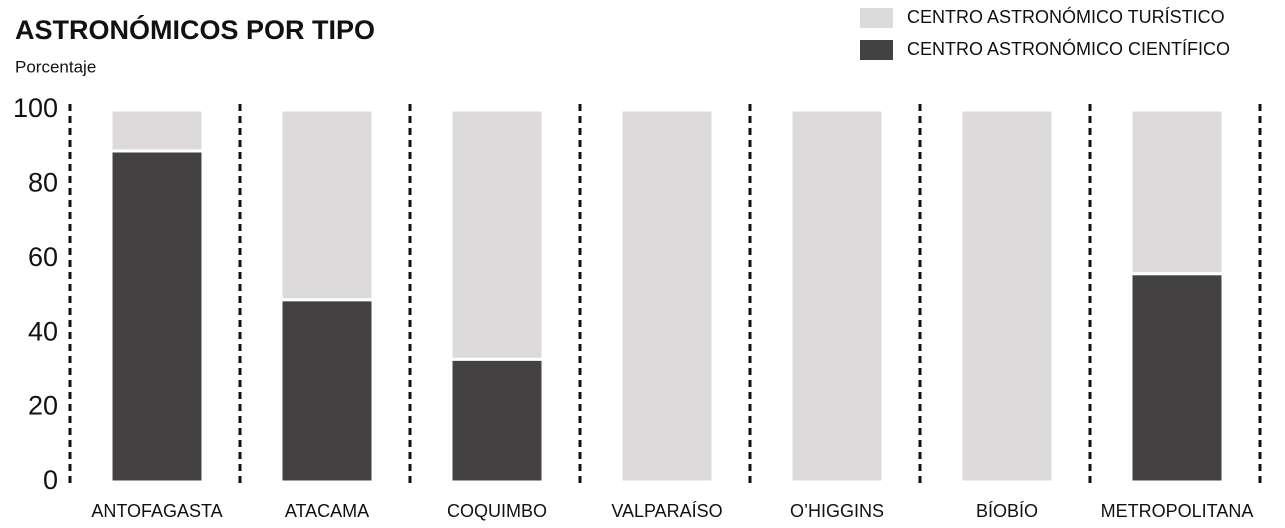 Image resolution: width=1285 pixels, height=528 pixels. What do you see at coordinates (666, 511) in the screenshot?
I see `x-tick-label: VALPARAÍSO` at bounding box center [666, 511].